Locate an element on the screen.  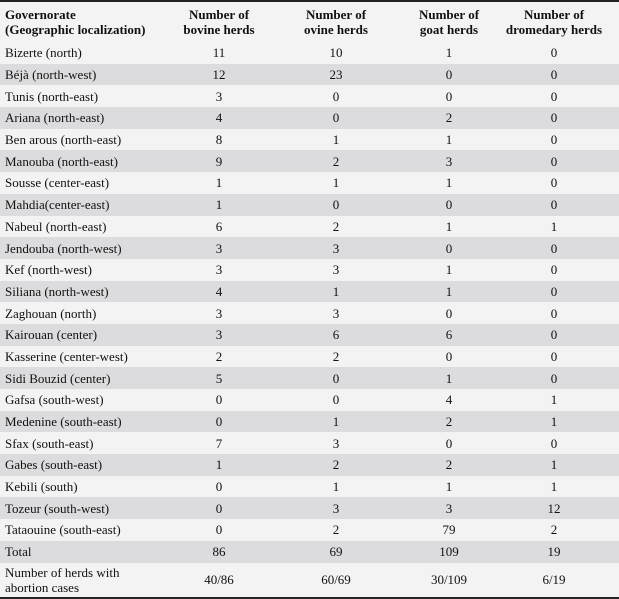
table-row: Sousse (center-east) 1 1 1 0 is located at coordinates (309, 183).